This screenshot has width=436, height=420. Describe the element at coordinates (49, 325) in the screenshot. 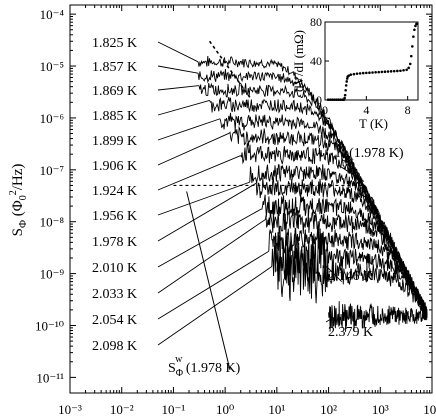

I see `y-tick-label: 10⁻¹⁰` at that location.